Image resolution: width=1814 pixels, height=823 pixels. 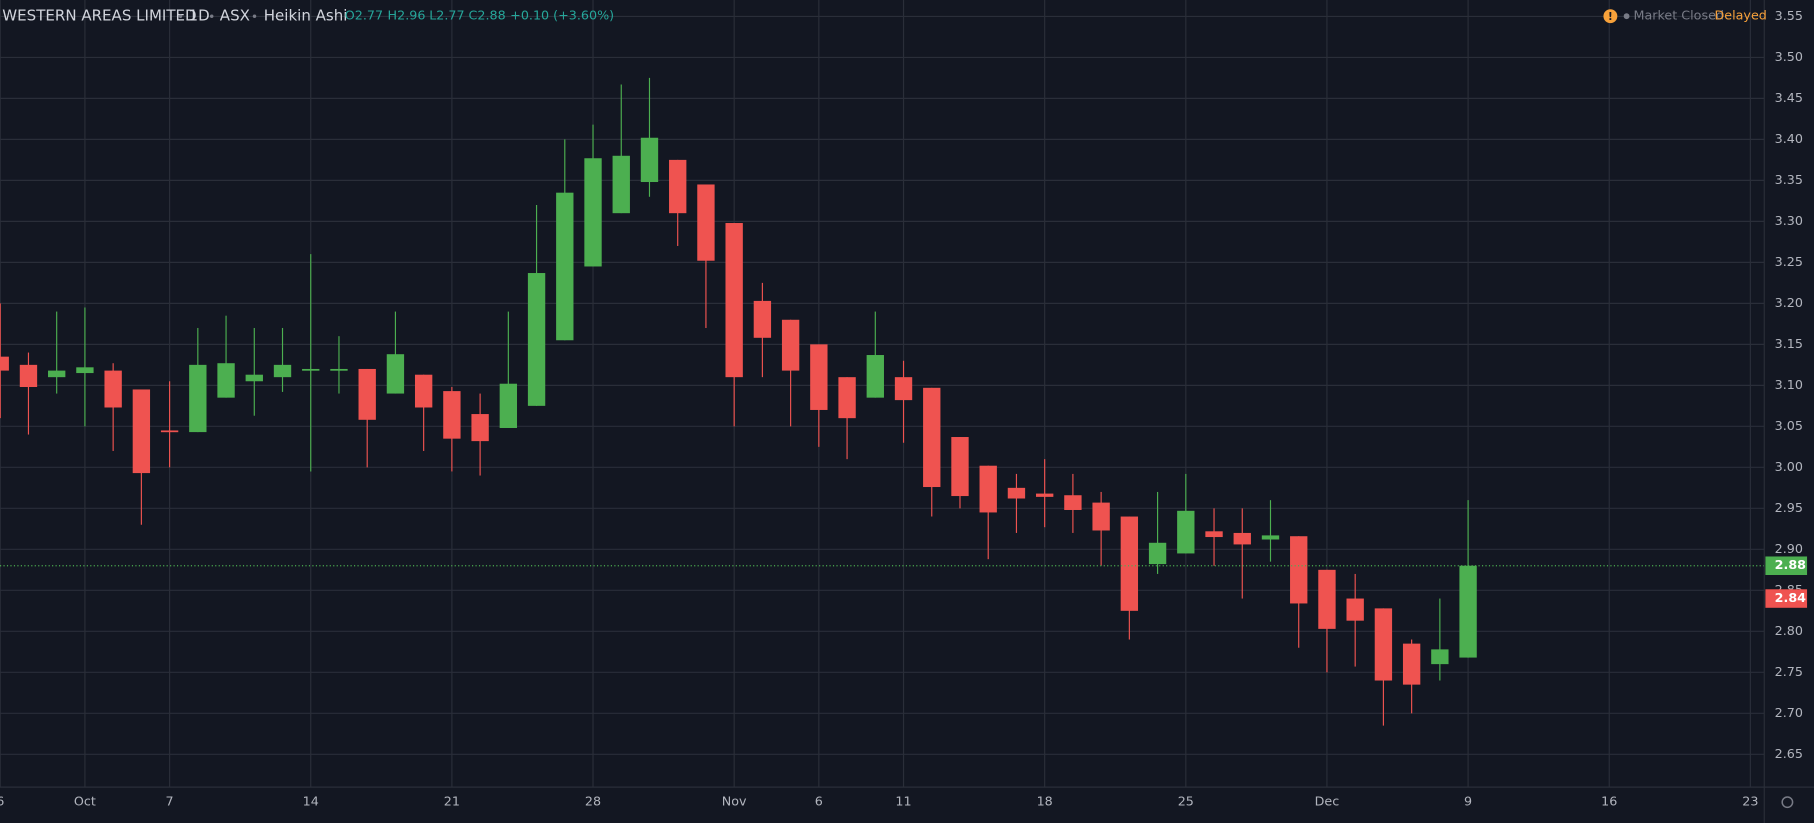 I want to click on x-tick-label: 9, so click(x=1468, y=801).